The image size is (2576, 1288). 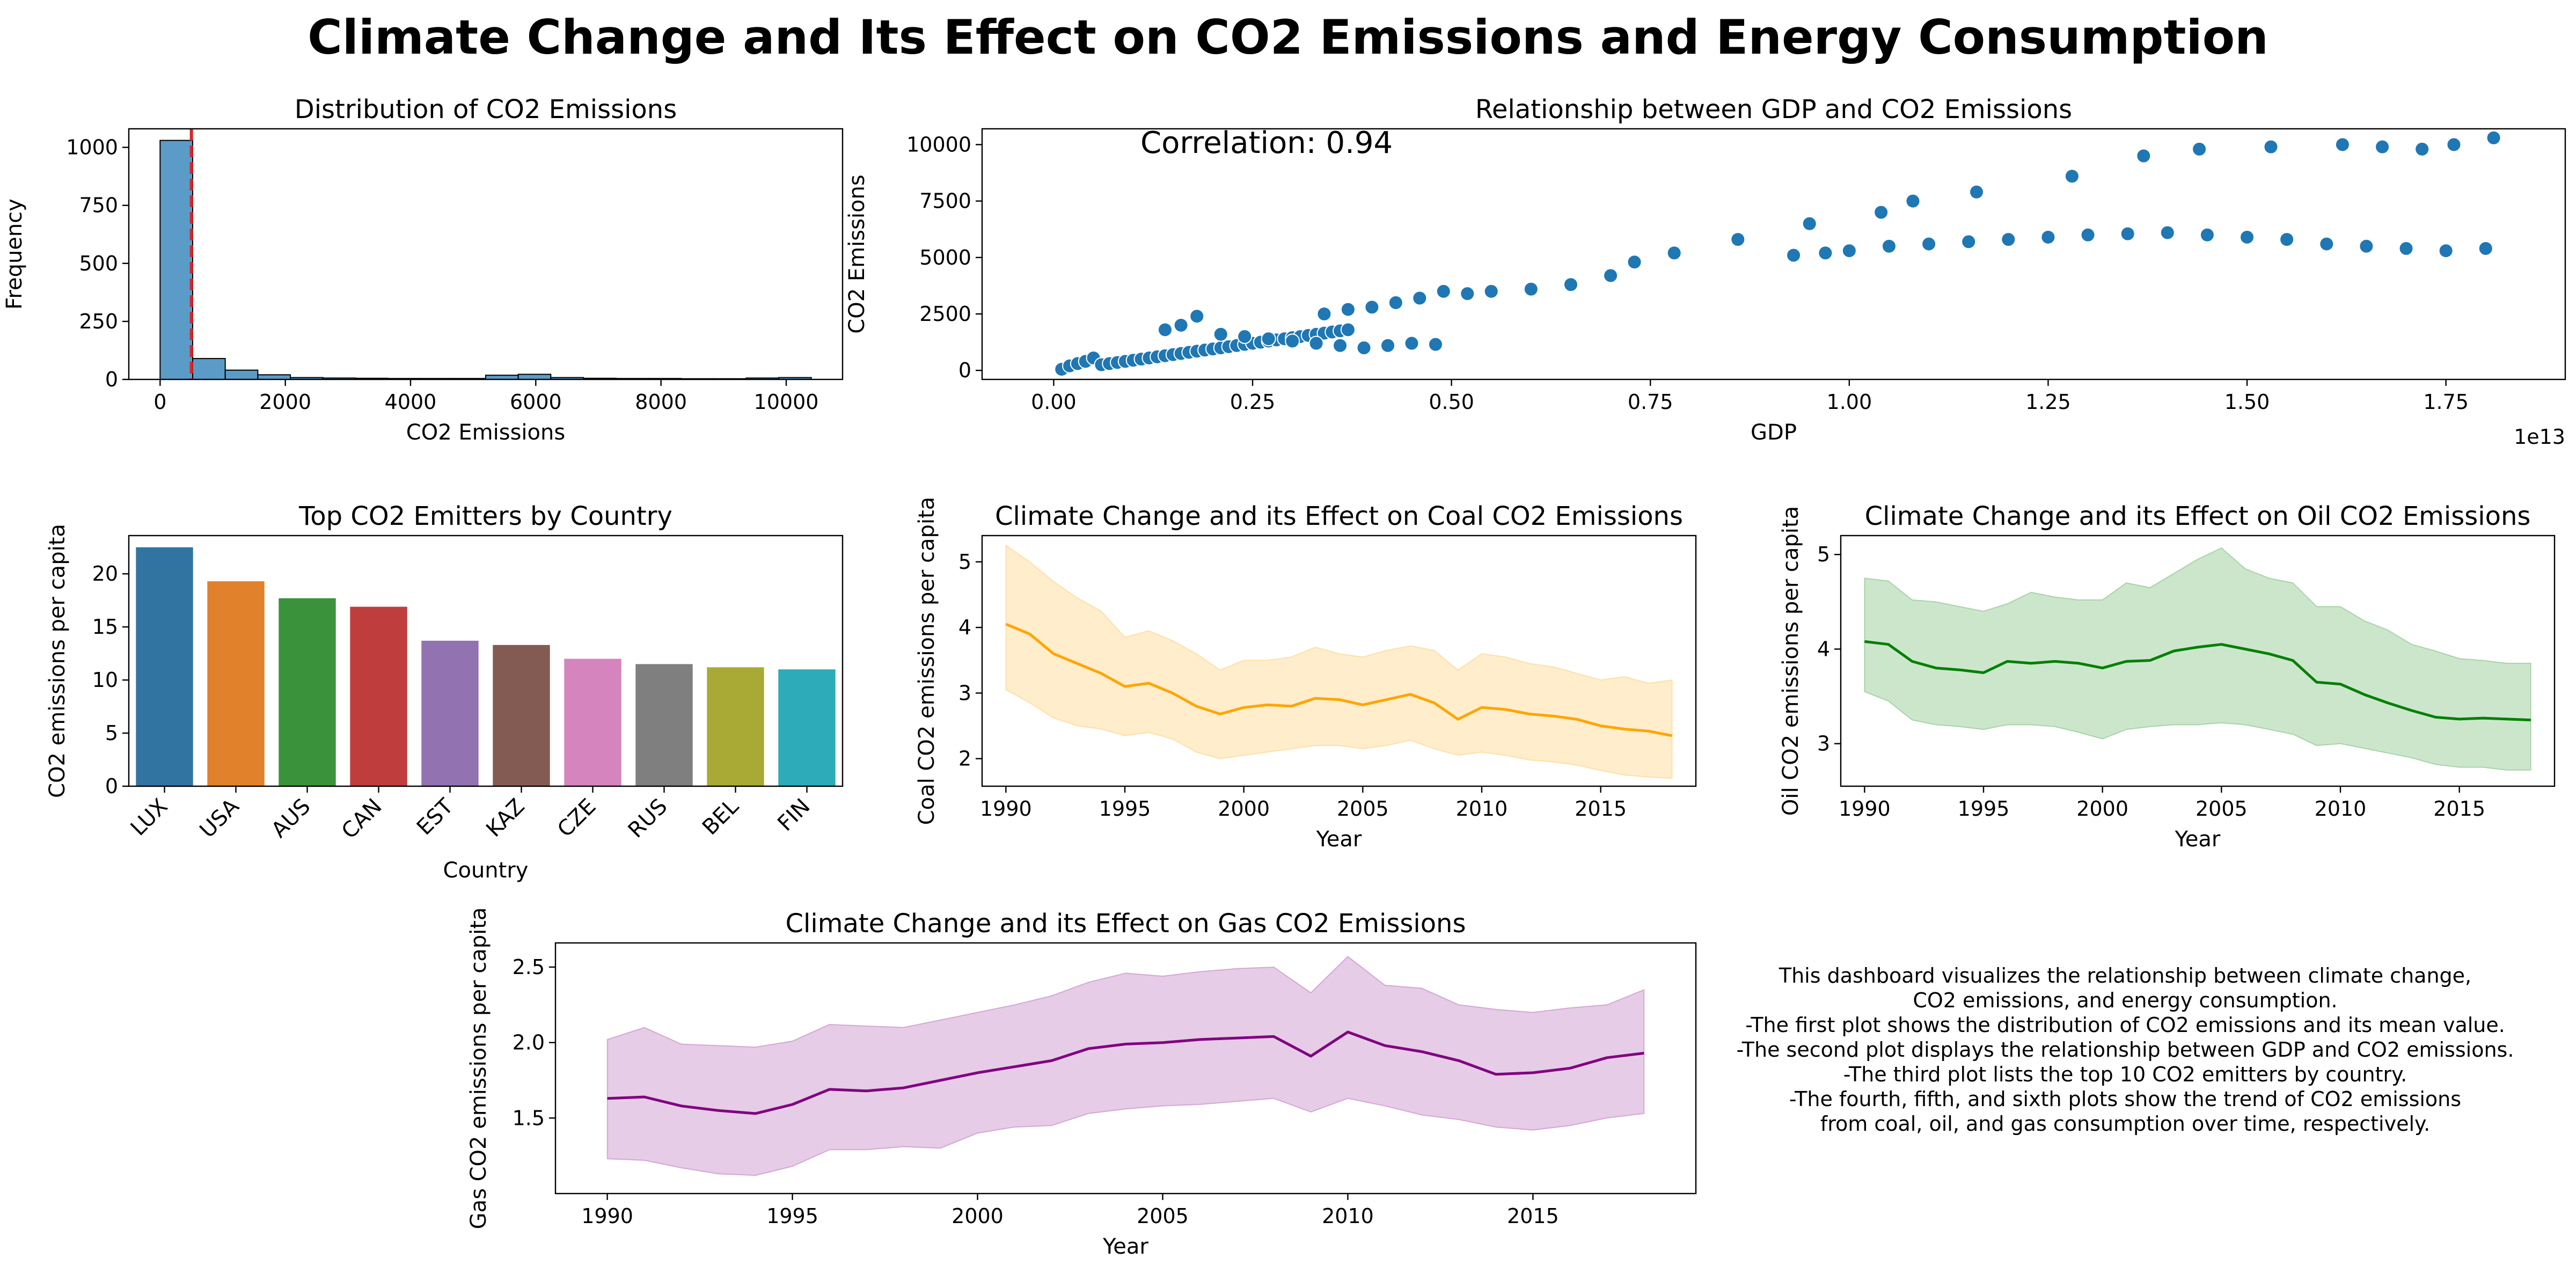 What do you see at coordinates (1054, 402) in the screenshot?
I see `scatter-xtick-label: 0.00` at bounding box center [1054, 402].